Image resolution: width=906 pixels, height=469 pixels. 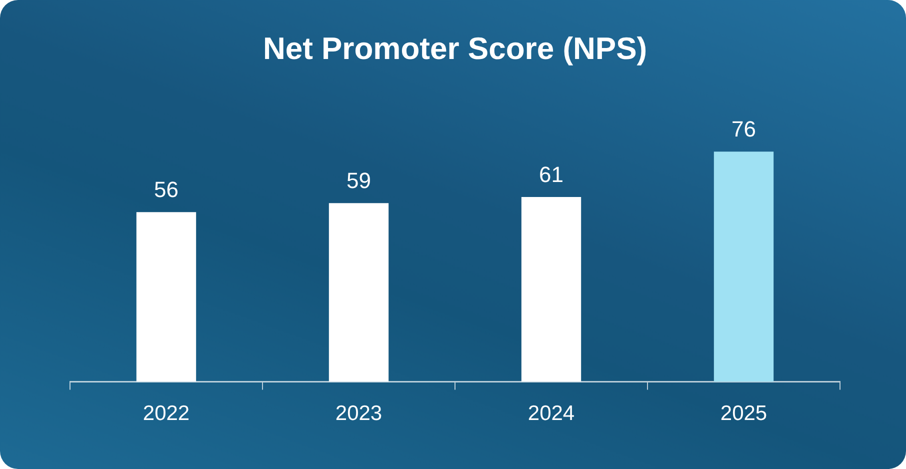 What do you see at coordinates (358, 414) in the screenshot?
I see `x-tick-label: 2023` at bounding box center [358, 414].